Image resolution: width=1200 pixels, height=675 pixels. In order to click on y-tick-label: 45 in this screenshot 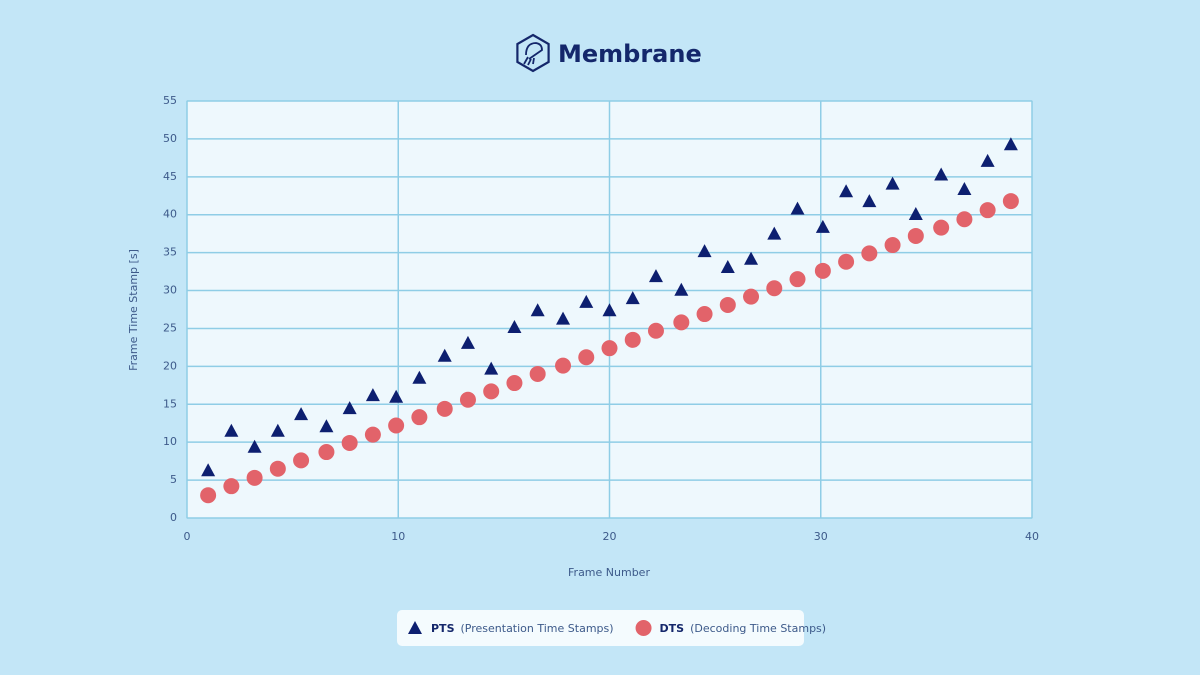, I will do `click(170, 176)`.